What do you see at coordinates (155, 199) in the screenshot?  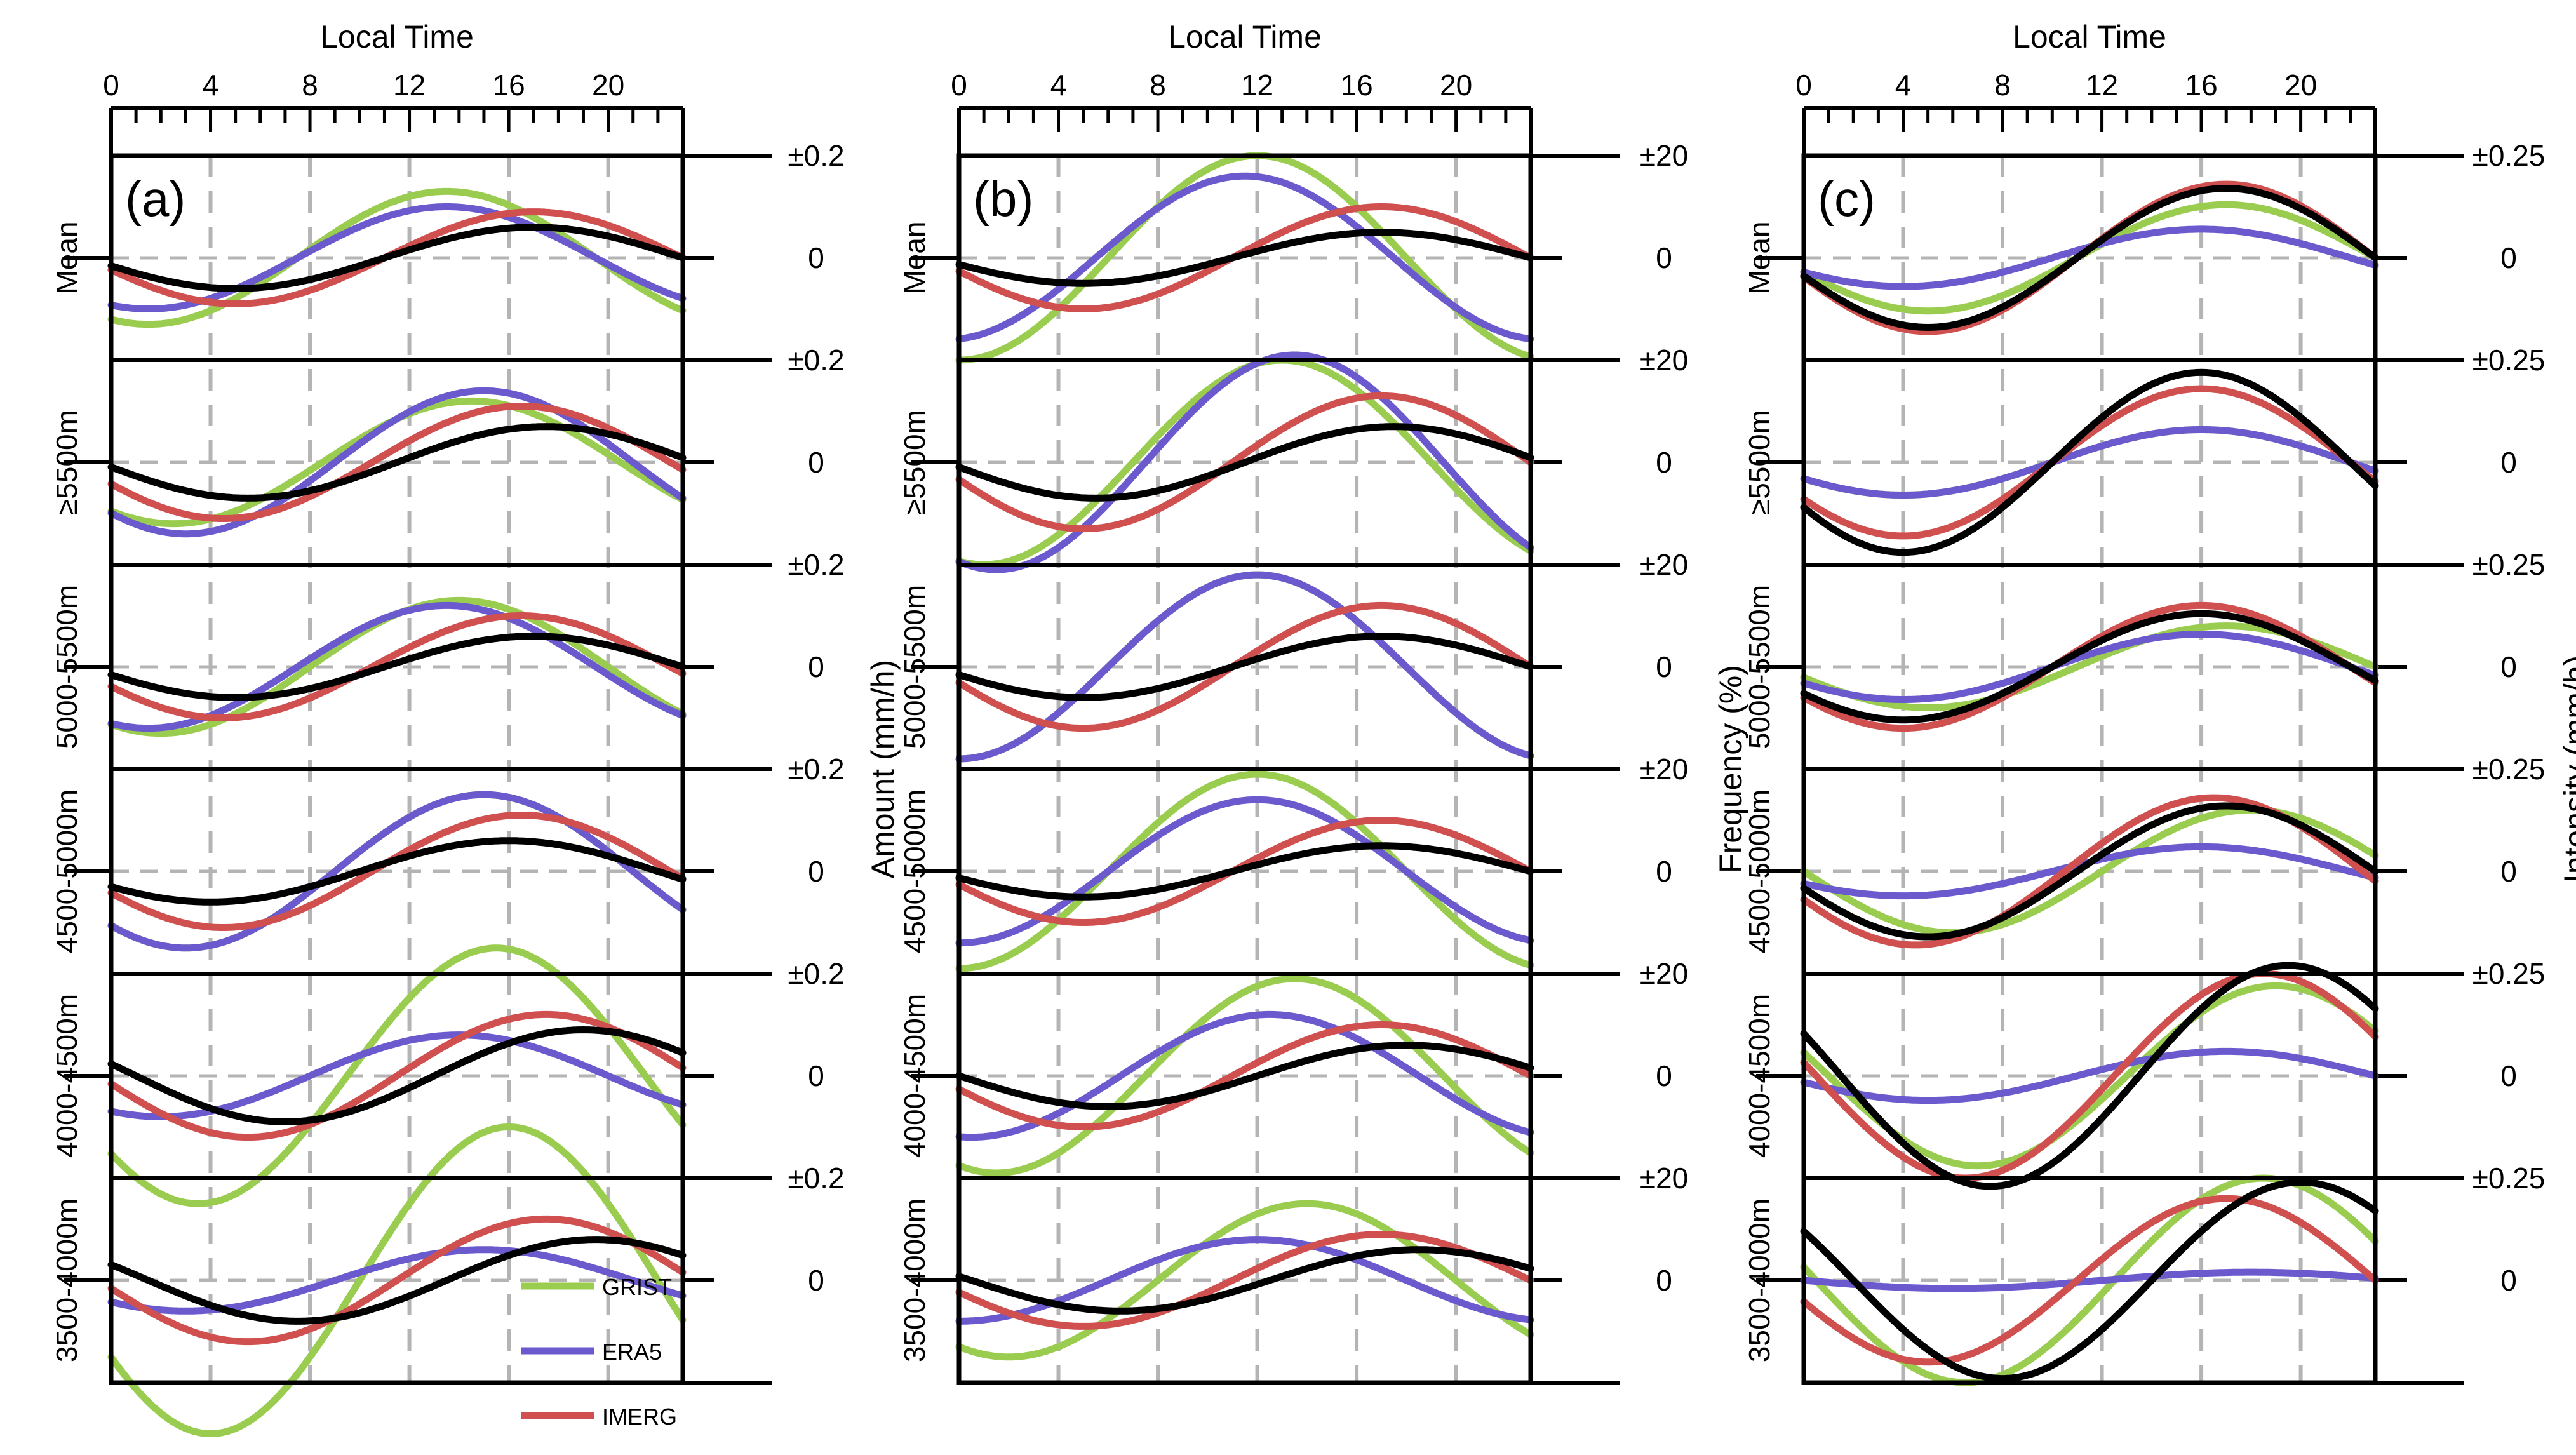 I see `panel-label: (a)` at bounding box center [155, 199].